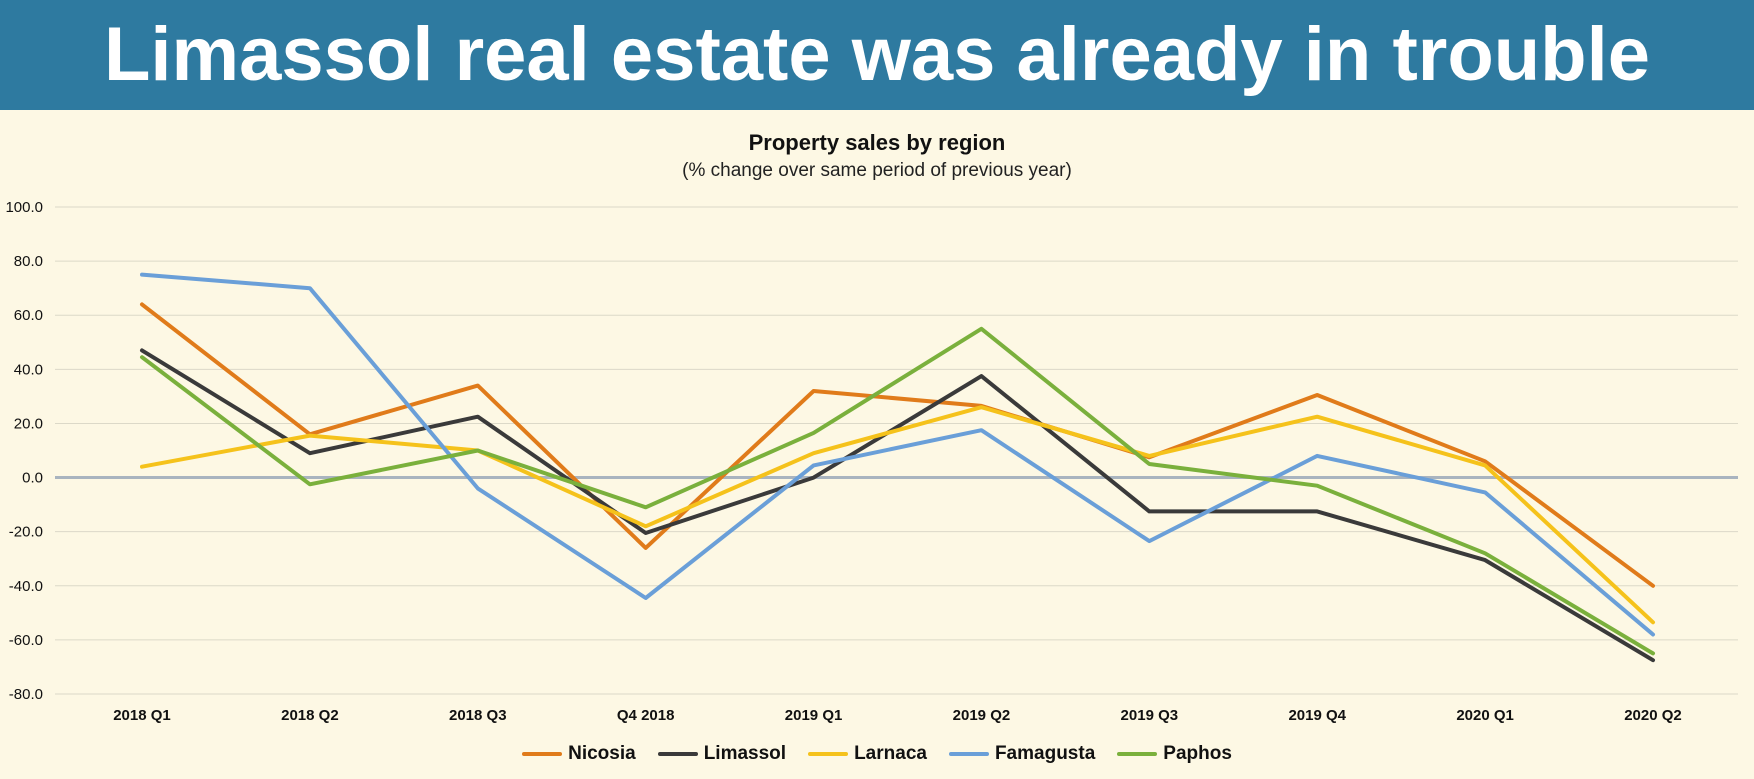 The height and width of the screenshot is (779, 1754). What do you see at coordinates (142, 715) in the screenshot?
I see `x-tick-label: 2018 Q1` at bounding box center [142, 715].